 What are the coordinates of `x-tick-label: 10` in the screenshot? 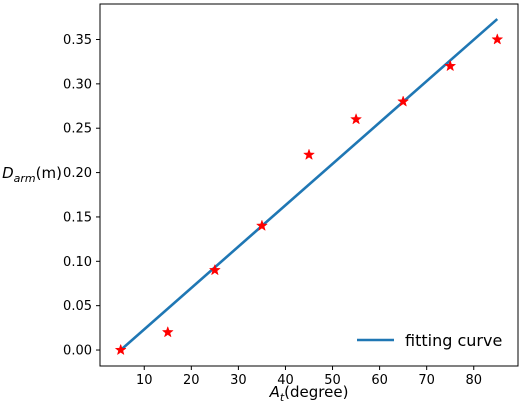 It's located at (144, 380).